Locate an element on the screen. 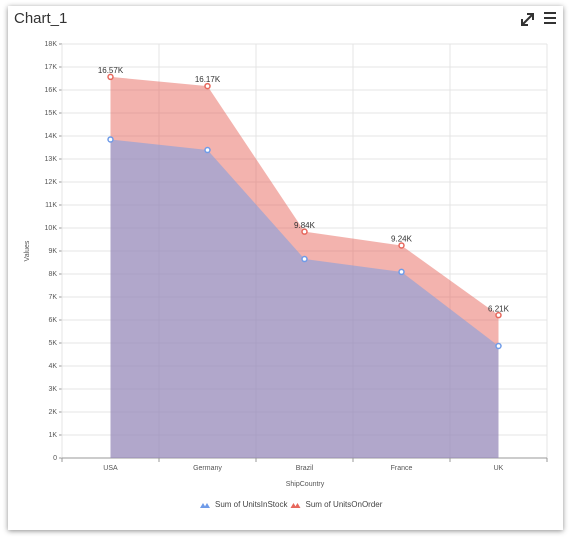 Image resolution: width=573 pixels, height=544 pixels. y-tick-label: 5K is located at coordinates (52, 343).